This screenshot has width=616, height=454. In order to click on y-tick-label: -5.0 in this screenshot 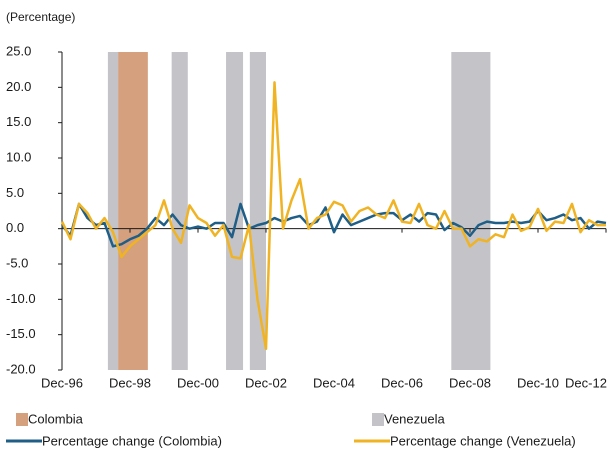, I will do `click(17, 262)`.